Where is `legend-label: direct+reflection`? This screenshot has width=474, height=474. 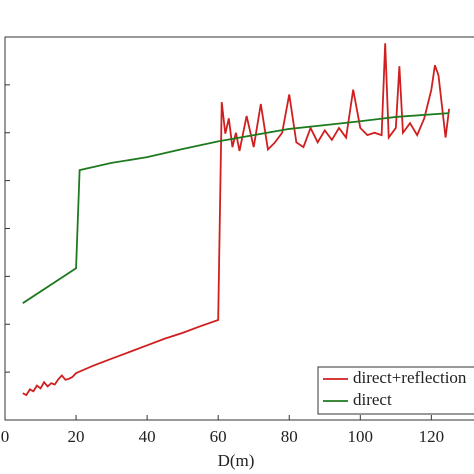 legend-label: direct+reflection is located at coordinates (410, 377).